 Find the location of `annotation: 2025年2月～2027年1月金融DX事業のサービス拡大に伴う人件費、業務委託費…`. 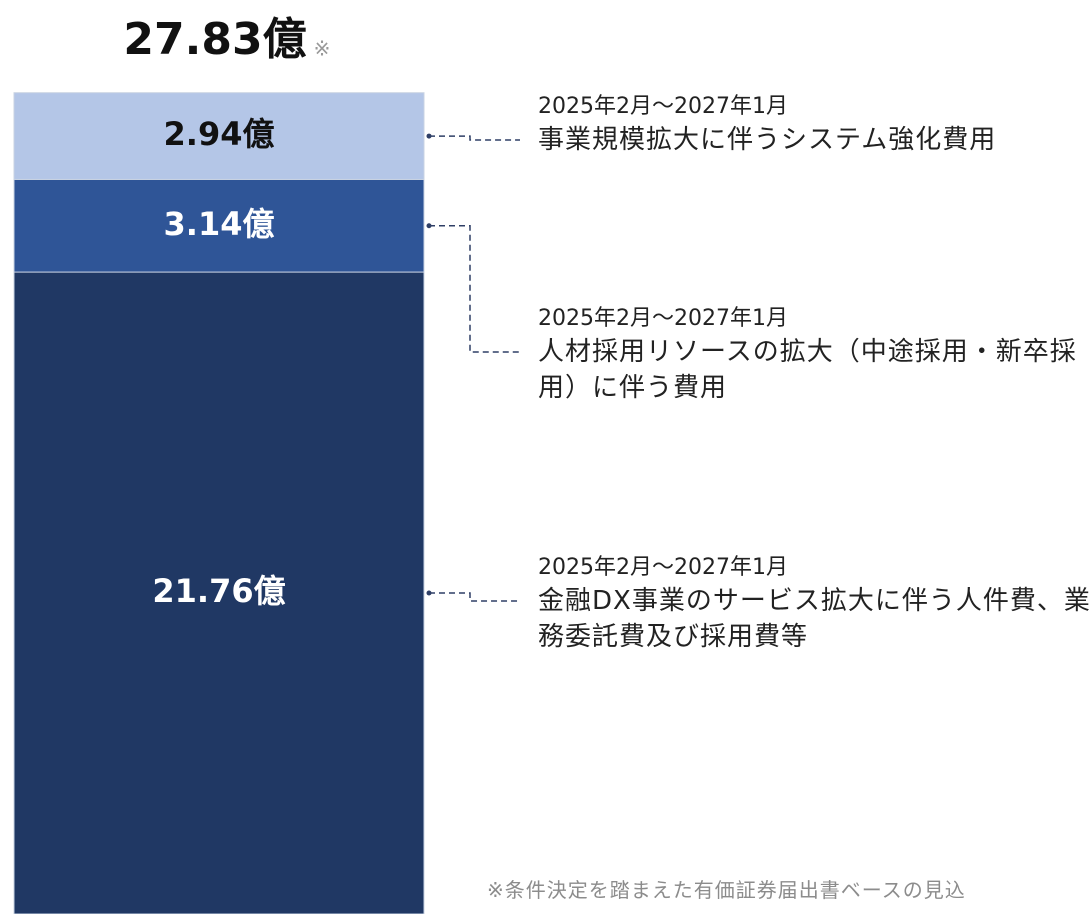

annotation: 2025年2月～2027年1月金融DX事業のサービス拡大に伴う人件費、業務委託費… is located at coordinates (813, 604).